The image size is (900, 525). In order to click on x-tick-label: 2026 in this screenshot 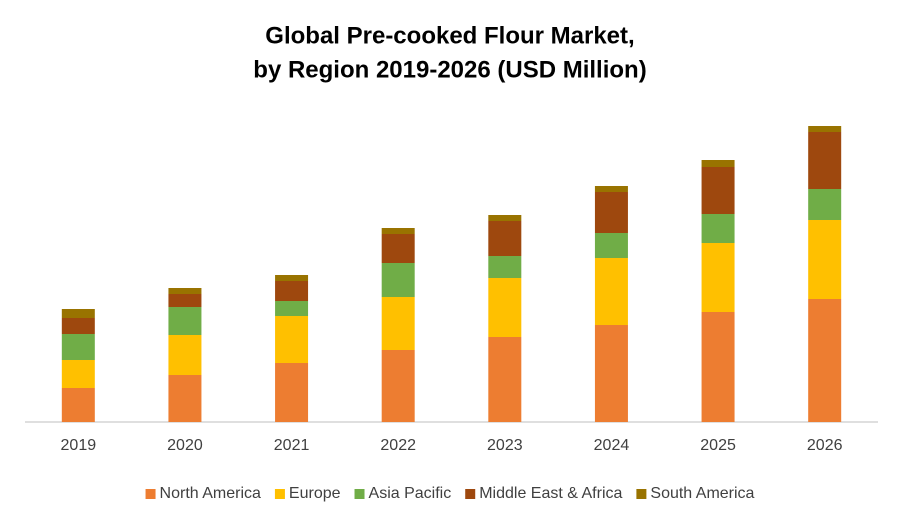, I will do `click(825, 445)`.